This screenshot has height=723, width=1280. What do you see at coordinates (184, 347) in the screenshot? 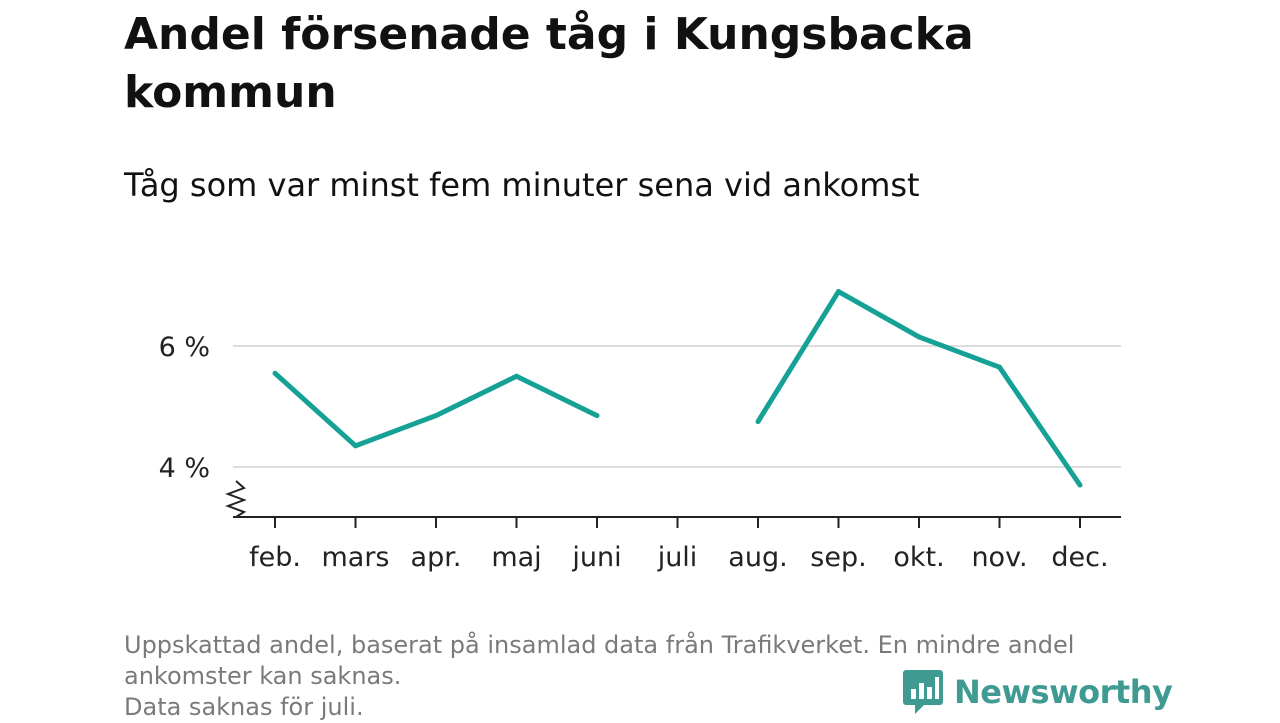
I see `y-tick-label: 6 %` at bounding box center [184, 347].